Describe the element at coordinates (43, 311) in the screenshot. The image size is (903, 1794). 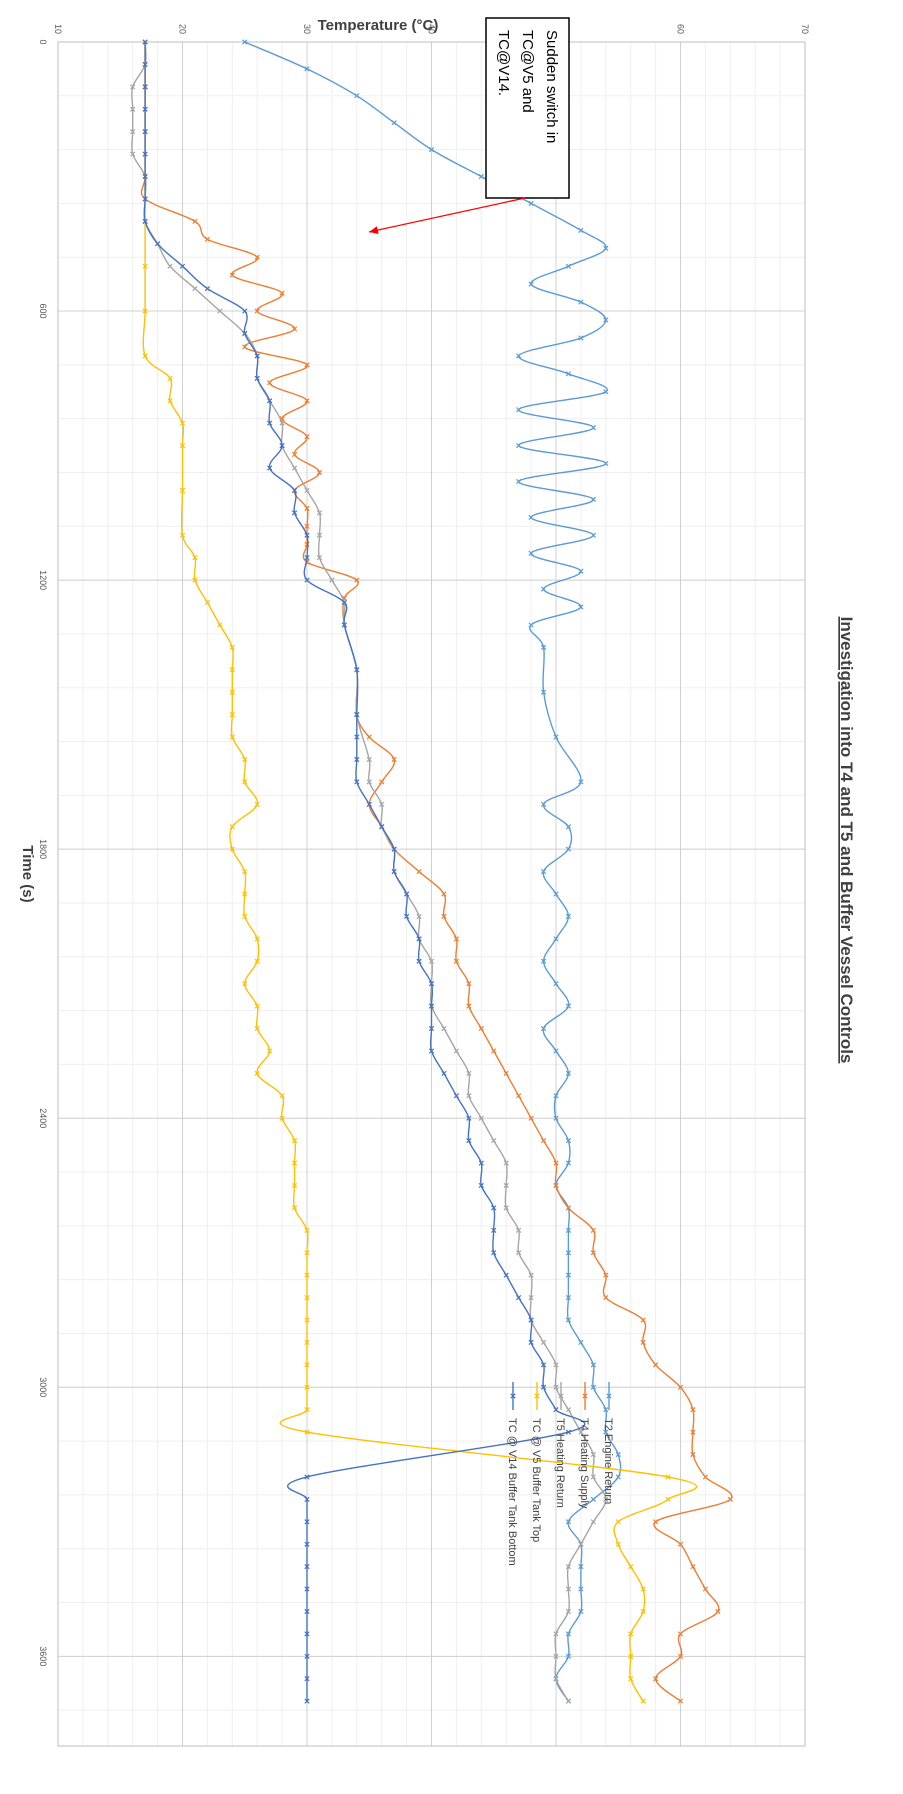
I see `x-tick-label: 600` at that location.